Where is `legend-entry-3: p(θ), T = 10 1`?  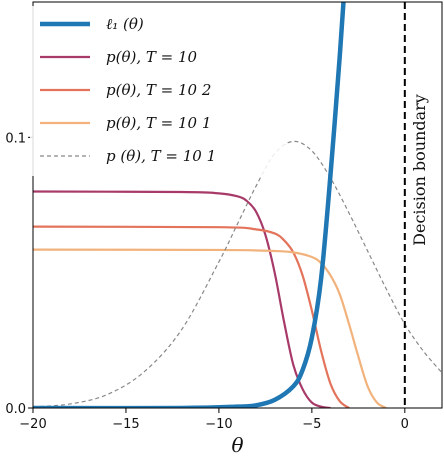
legend-entry-3: p(θ), T = 10 1 is located at coordinates (158, 123).